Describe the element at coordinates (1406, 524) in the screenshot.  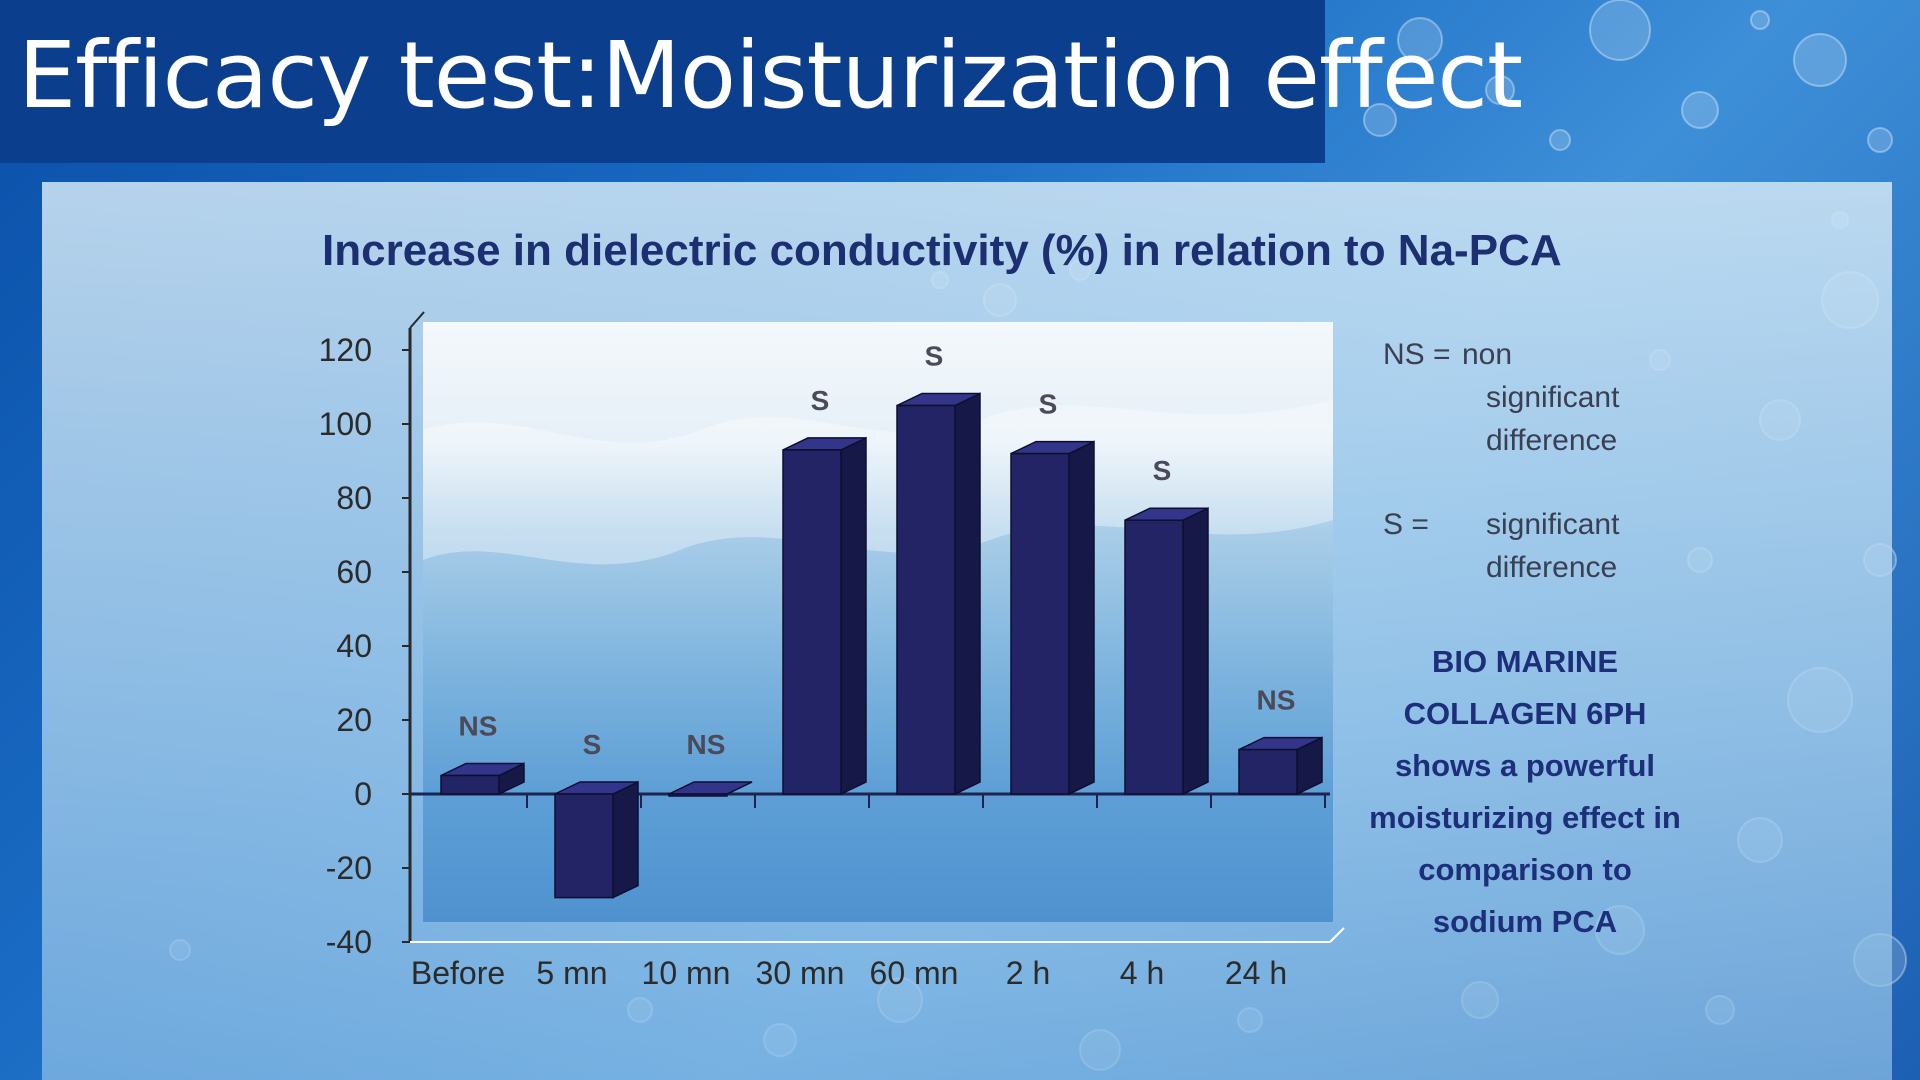
I see `legend-s-key: S =` at that location.